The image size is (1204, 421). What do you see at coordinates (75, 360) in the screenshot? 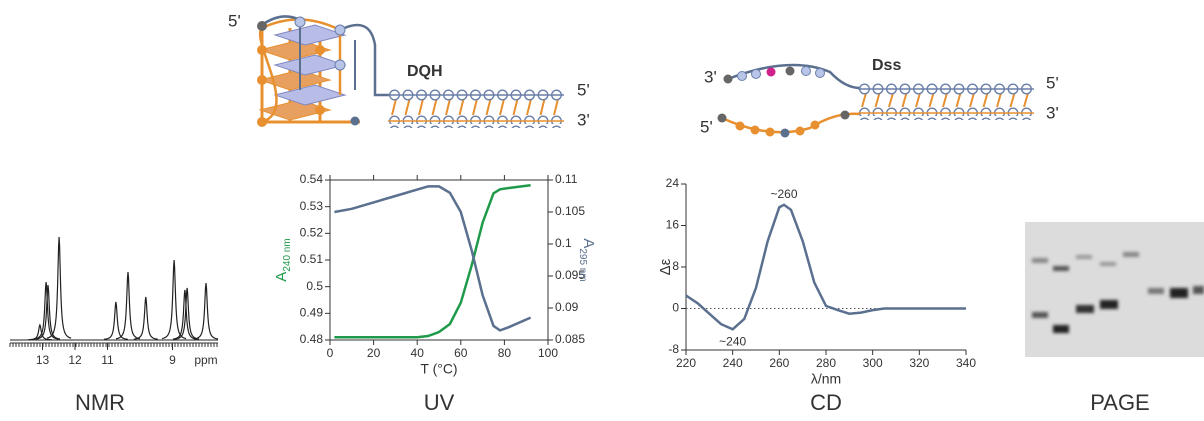
I see `x-tick-label: 12` at bounding box center [75, 360].